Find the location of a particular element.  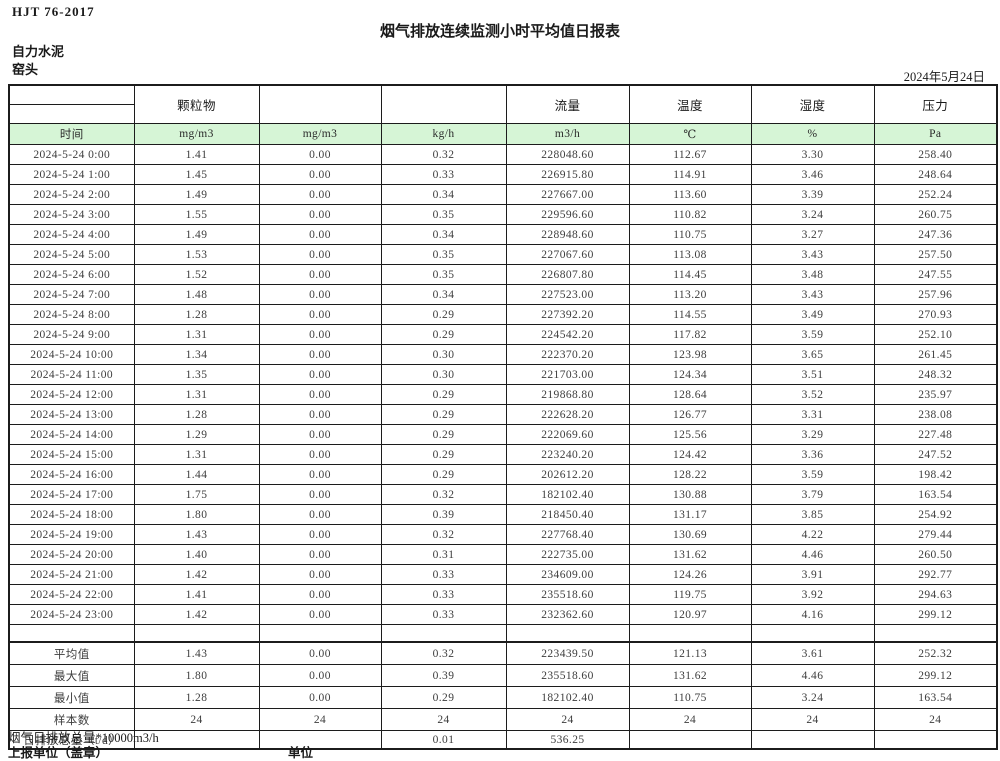

value-cell: 117.82 is located at coordinates (690, 334).